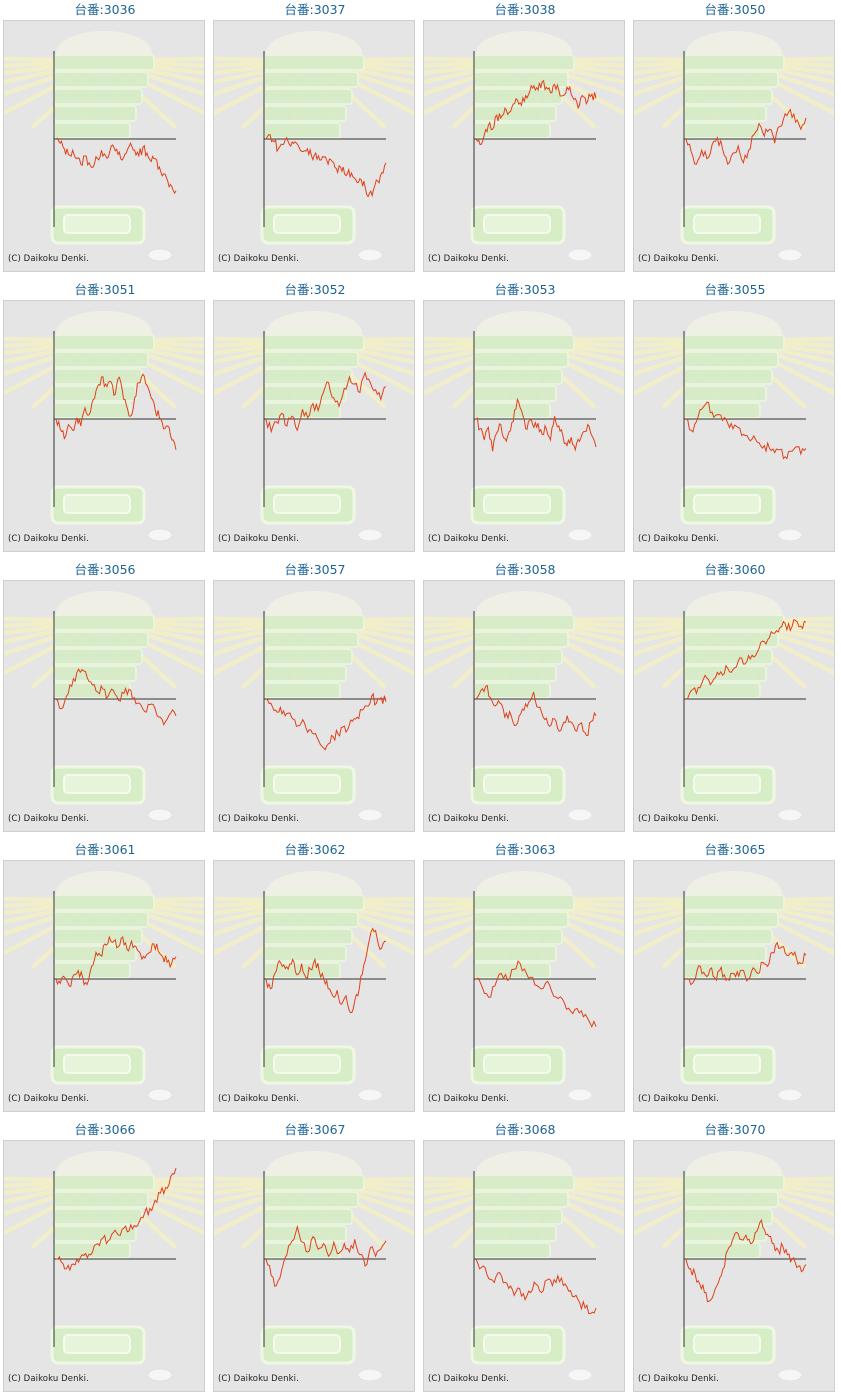 The image size is (841, 1400). I want to click on machine-number-link: 台番:3052, so click(315, 289).